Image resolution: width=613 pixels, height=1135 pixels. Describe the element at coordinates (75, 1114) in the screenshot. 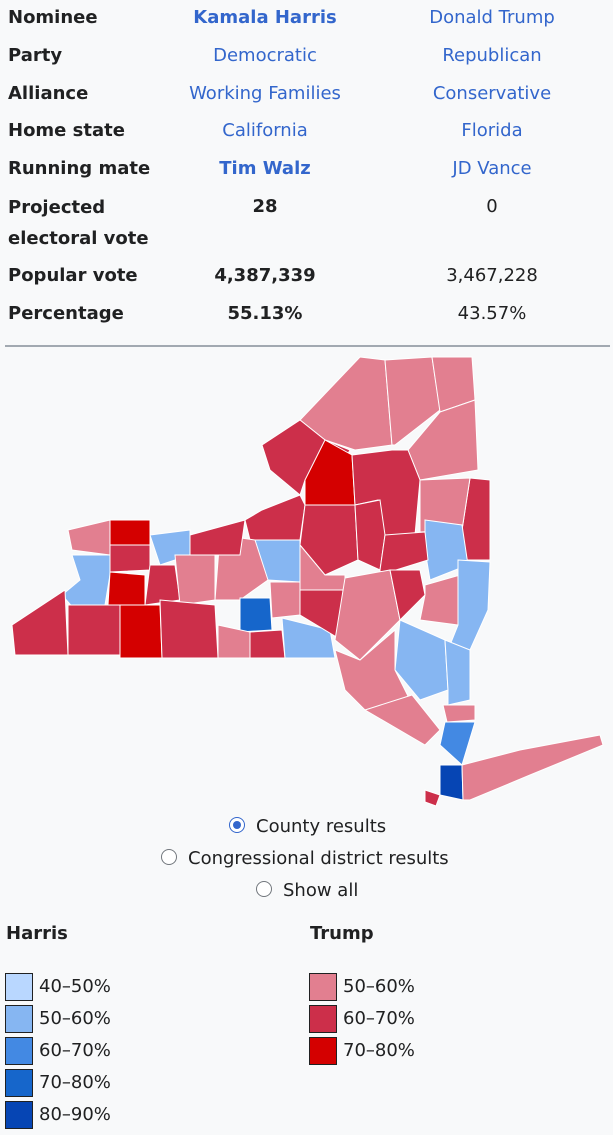

I see `legend-label: 80–90%` at that location.